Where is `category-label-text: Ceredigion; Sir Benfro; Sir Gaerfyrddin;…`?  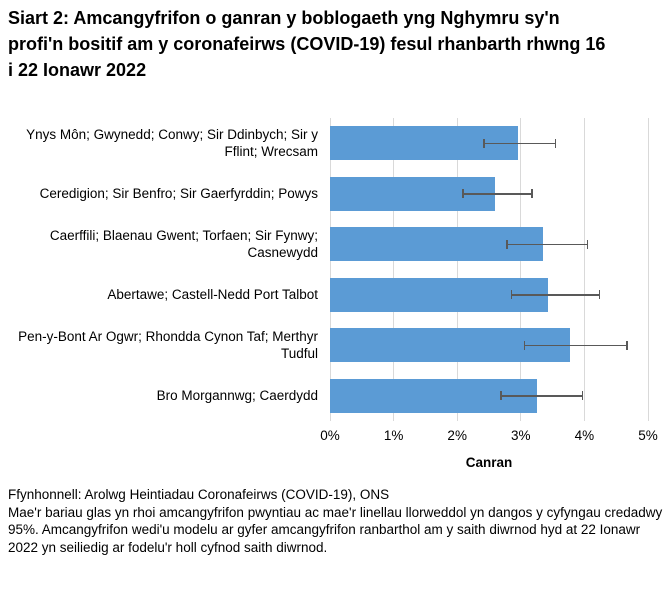
category-label-text: Ceredigion; Sir Benfro; Sir Gaerfyrddin;… is located at coordinates (178, 193).